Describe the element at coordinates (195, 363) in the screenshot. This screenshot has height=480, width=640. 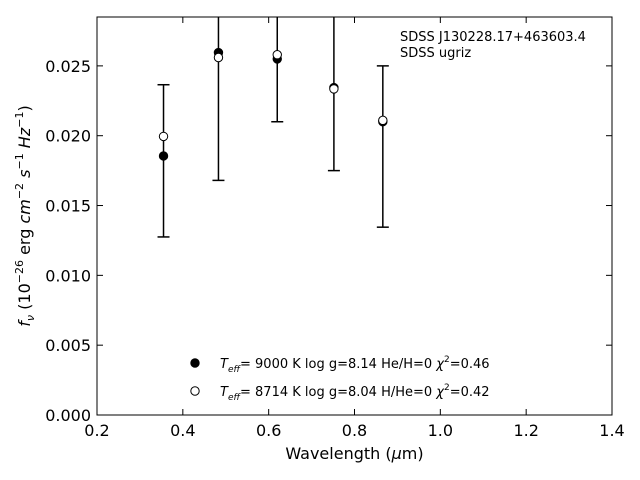
I see `legend-marker-filled` at that location.